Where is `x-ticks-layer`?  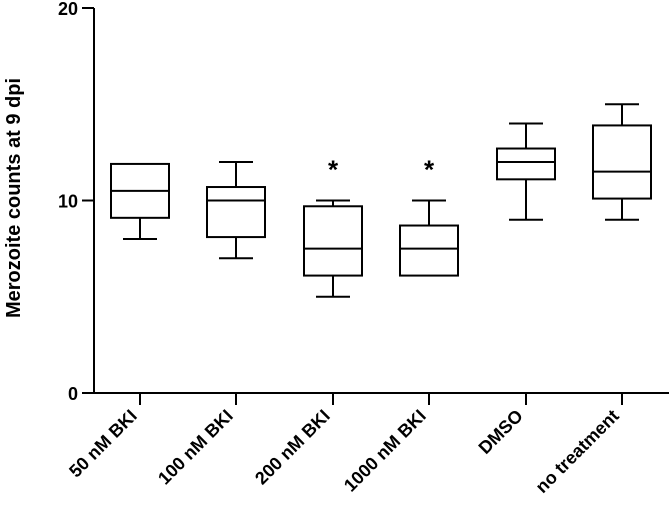
x-ticks-layer is located at coordinates (381, 399).